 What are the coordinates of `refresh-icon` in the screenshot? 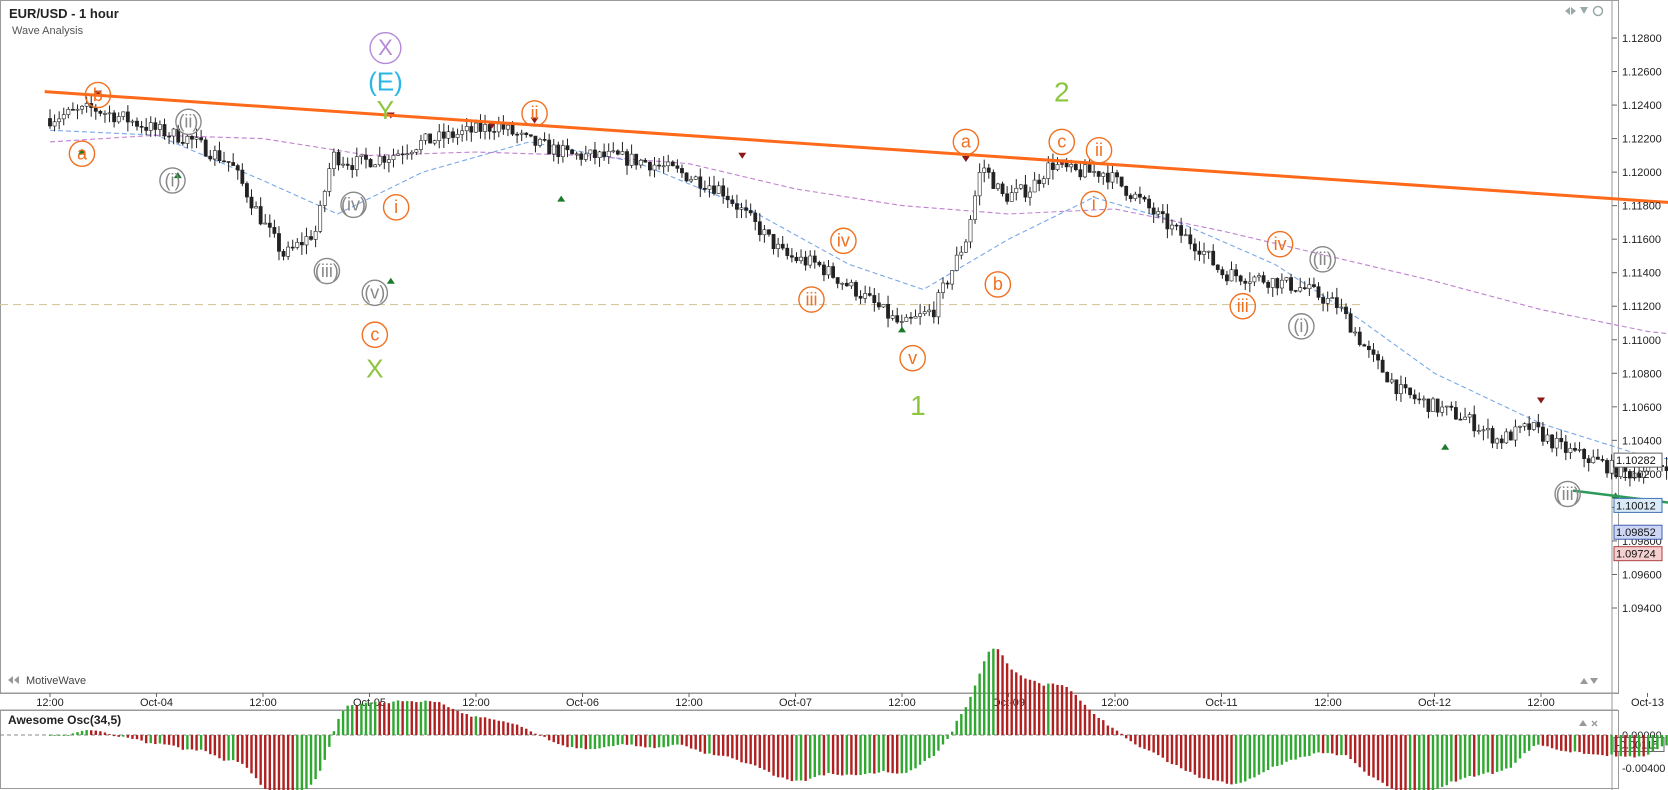 It's located at (1598, 11).